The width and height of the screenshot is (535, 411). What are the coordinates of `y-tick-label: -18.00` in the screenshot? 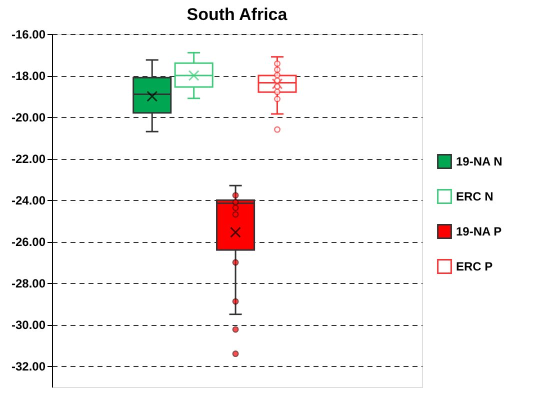 It's located at (28, 76).